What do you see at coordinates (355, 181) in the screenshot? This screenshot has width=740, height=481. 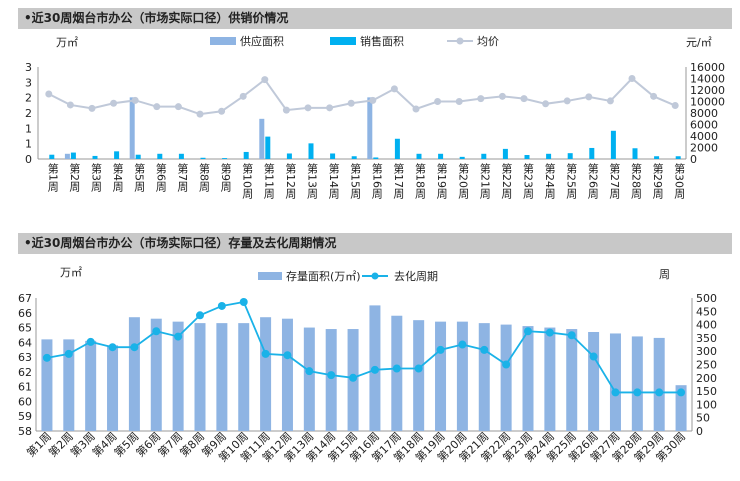 I see `x-tick-label: 第15周` at bounding box center [355, 181].